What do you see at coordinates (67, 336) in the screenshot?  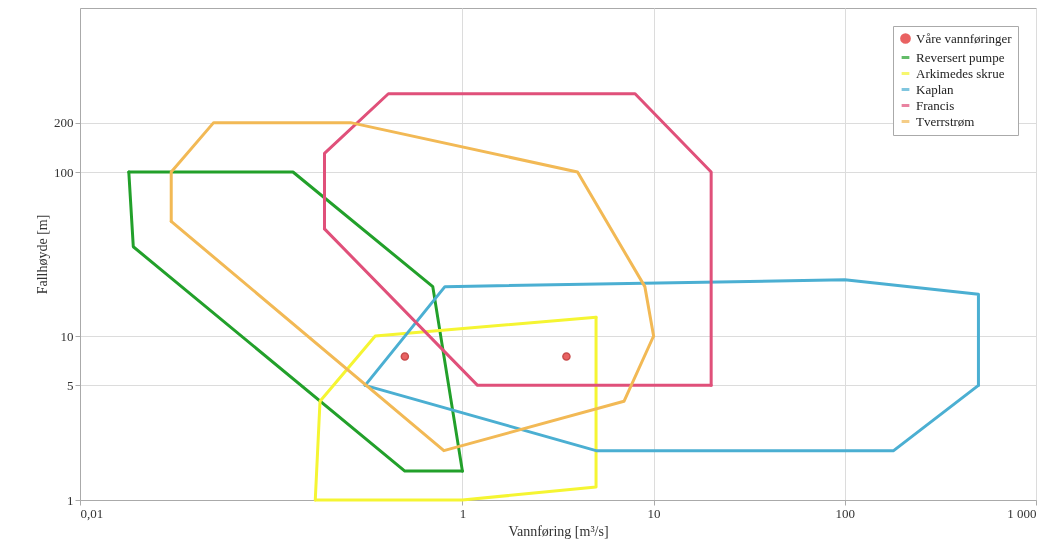 I see `y-tick-label: 10` at bounding box center [67, 336].